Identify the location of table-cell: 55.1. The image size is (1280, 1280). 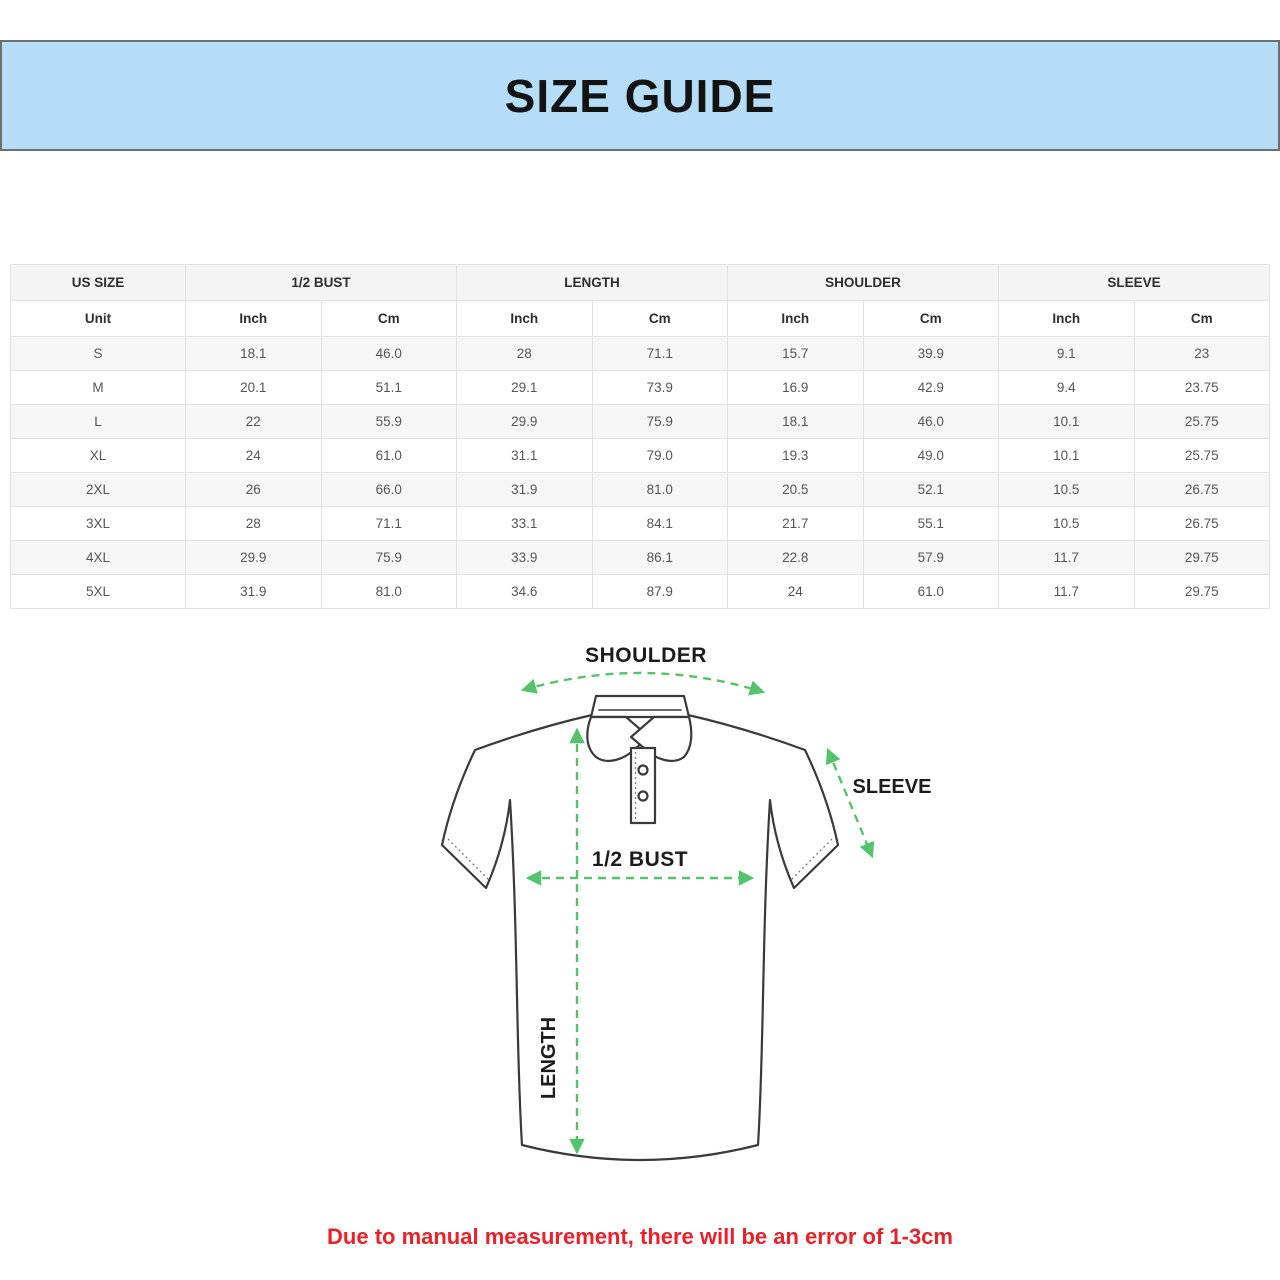
(930, 523).